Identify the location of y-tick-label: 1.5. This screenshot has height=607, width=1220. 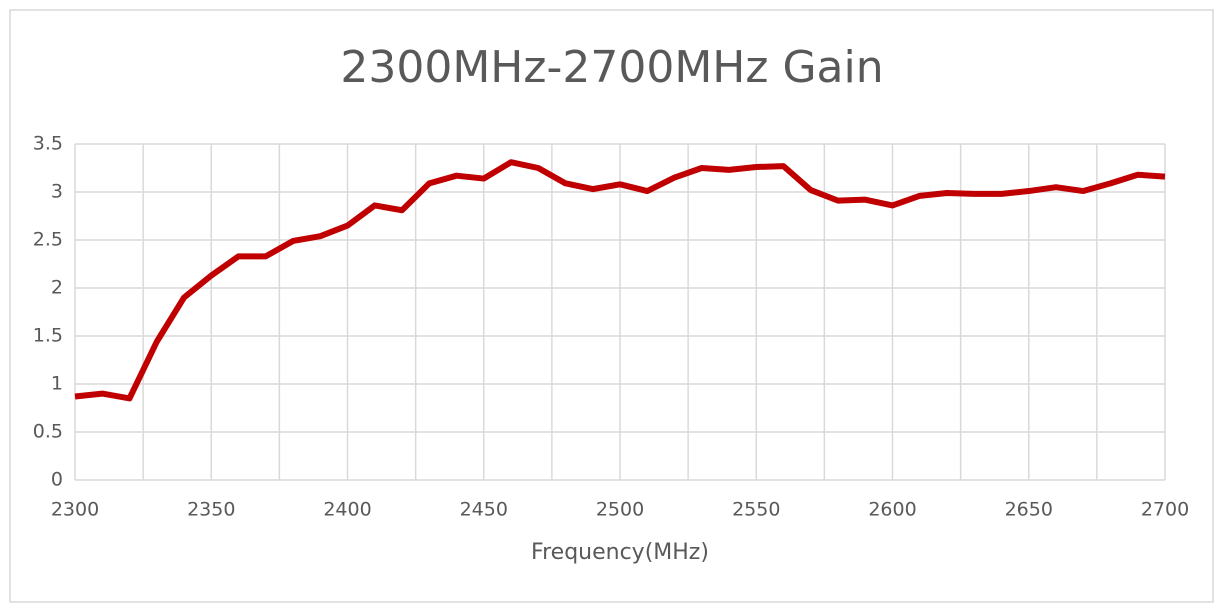
(48, 336).